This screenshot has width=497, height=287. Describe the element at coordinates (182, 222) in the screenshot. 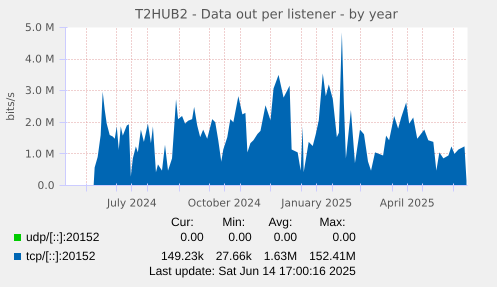

I see `text: Cur:` at that location.